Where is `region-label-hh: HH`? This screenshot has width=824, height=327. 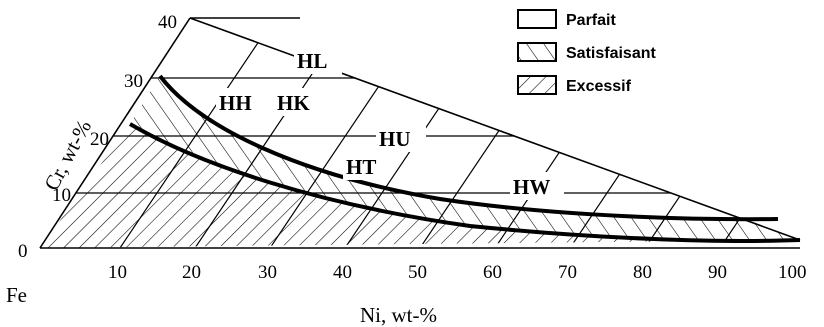
region-label-hh: HH is located at coordinates (235, 103).